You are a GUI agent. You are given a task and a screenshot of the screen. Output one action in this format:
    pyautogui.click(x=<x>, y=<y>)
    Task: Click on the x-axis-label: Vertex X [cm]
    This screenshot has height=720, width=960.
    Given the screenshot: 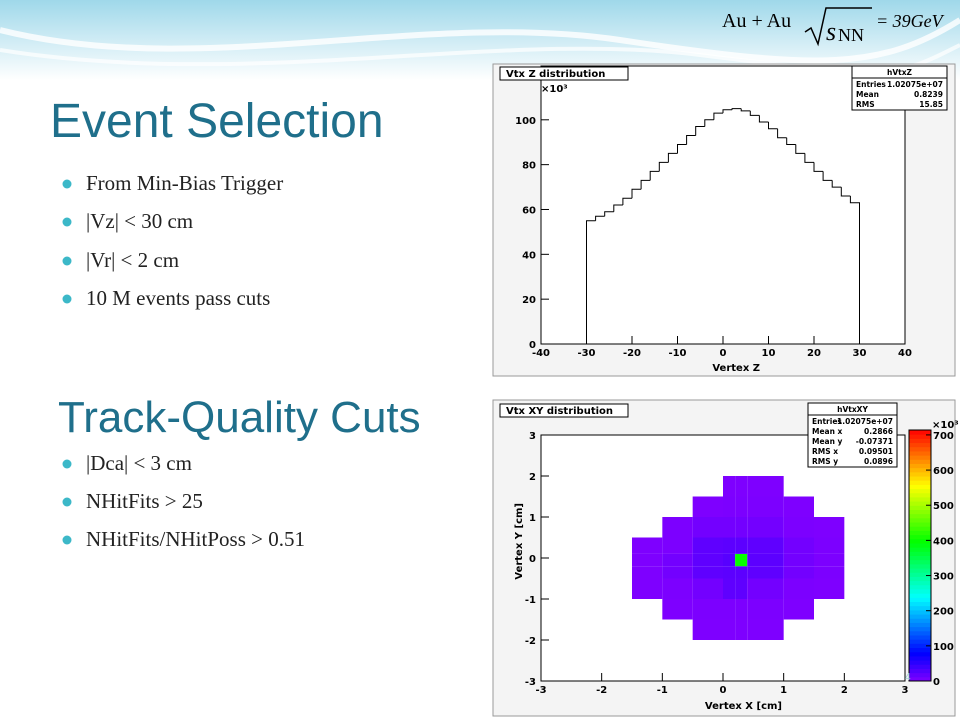 What is the action you would take?
    pyautogui.click(x=743, y=706)
    